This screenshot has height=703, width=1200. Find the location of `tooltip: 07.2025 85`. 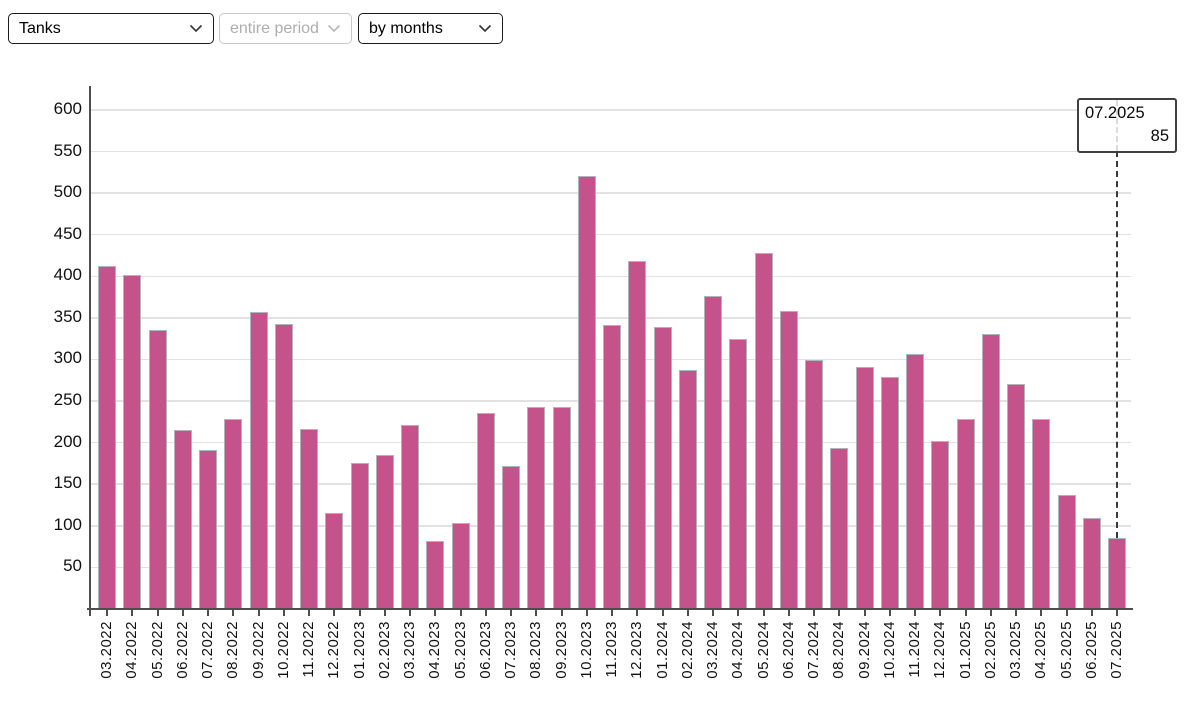

tooltip: 07.2025 85 is located at coordinates (1127, 125).